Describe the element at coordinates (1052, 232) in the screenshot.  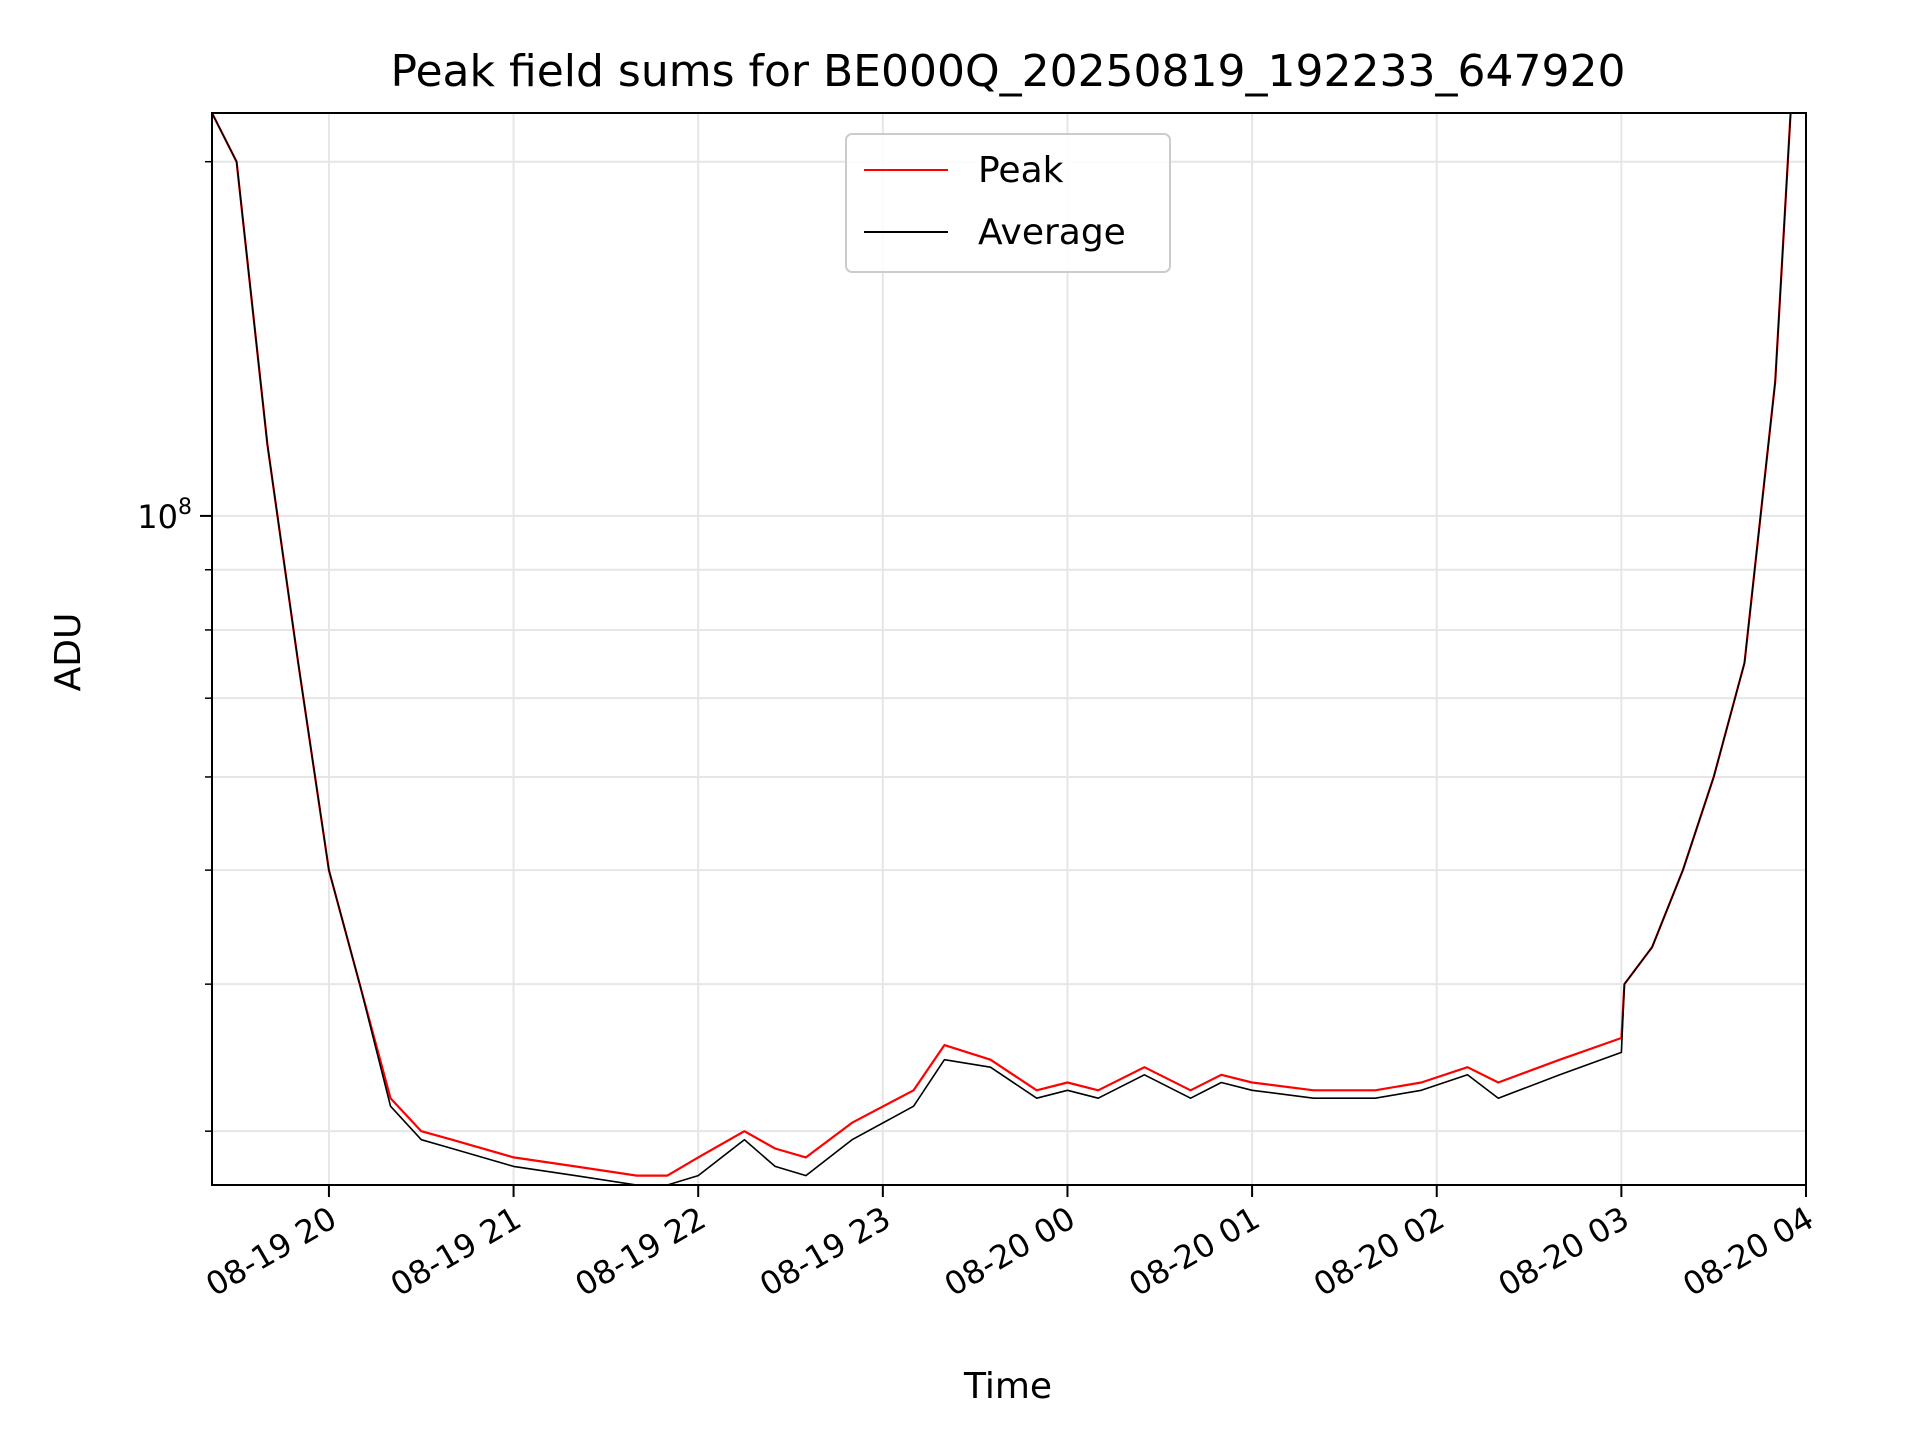
I see `legend-label-average: Average` at that location.